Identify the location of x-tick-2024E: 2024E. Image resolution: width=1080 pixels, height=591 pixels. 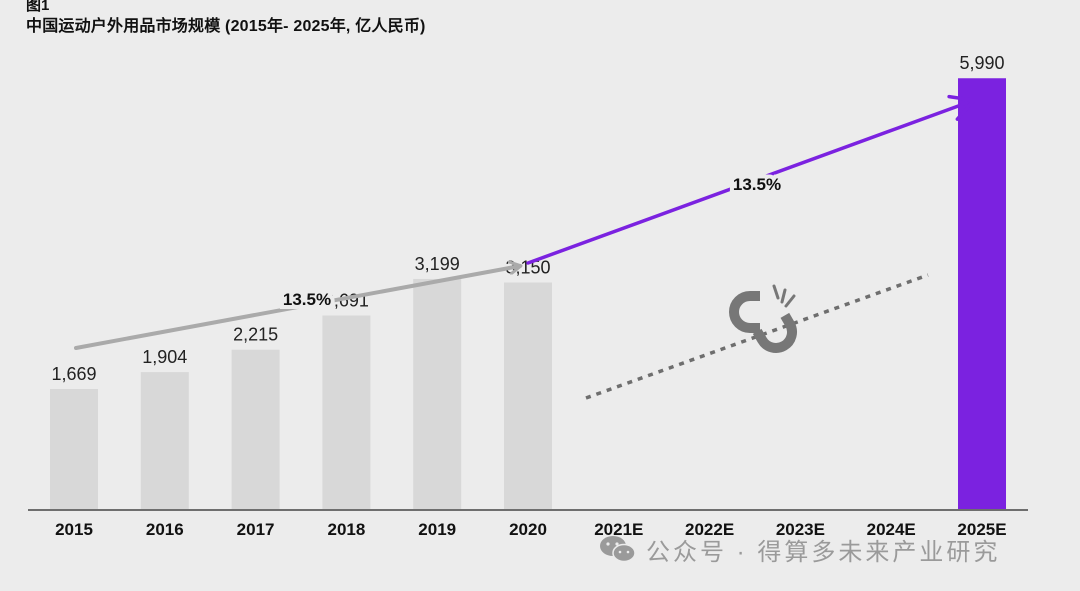
(891, 529).